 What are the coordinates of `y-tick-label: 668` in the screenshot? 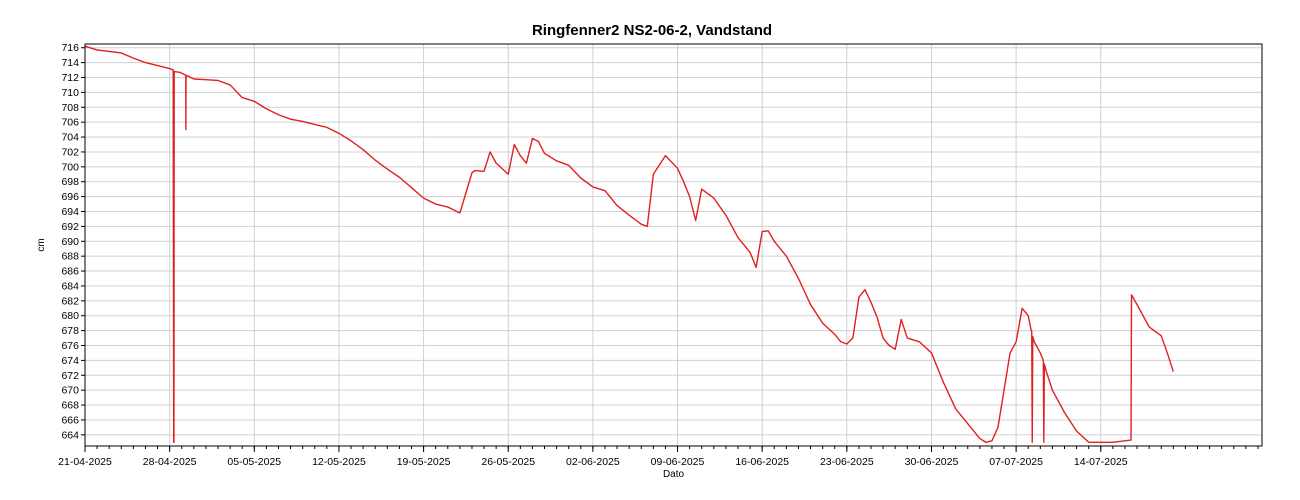 It's located at (70, 406).